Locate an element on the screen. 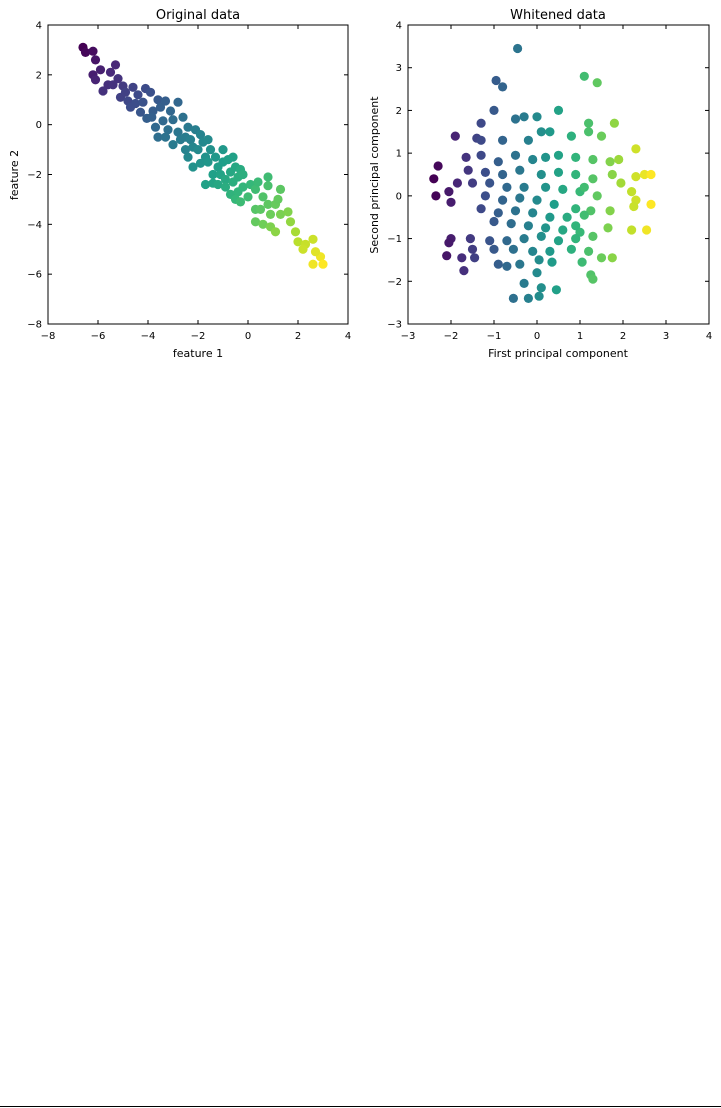  y-tick-label: 3 is located at coordinates (399, 68).